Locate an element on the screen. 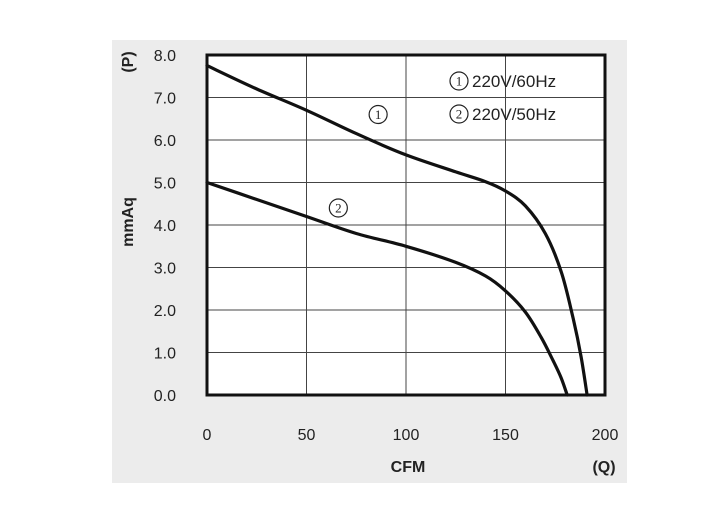 This screenshot has height=523, width=705. y-tick-label-4: 4.0 is located at coordinates (165, 226).